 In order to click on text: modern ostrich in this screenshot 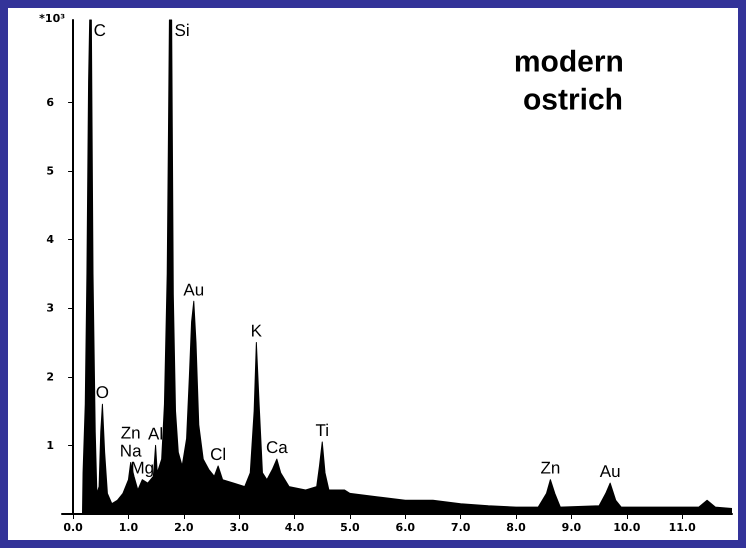, I will do `click(573, 81)`.